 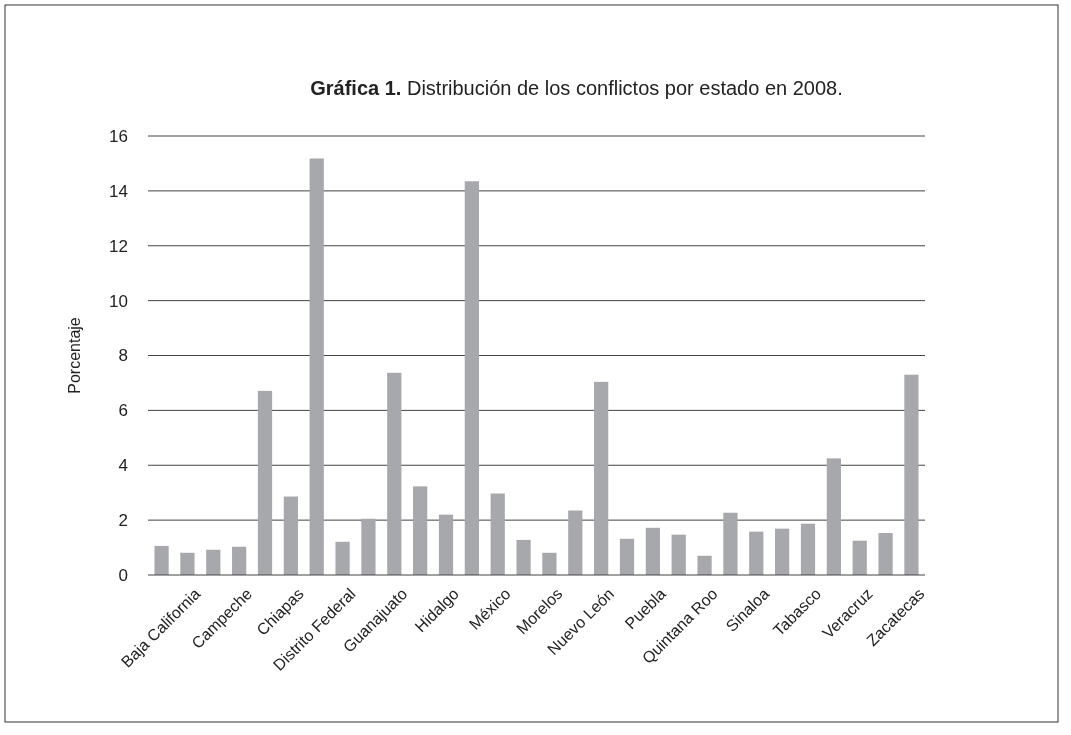 I want to click on y-tick-label: 12, so click(x=118, y=246).